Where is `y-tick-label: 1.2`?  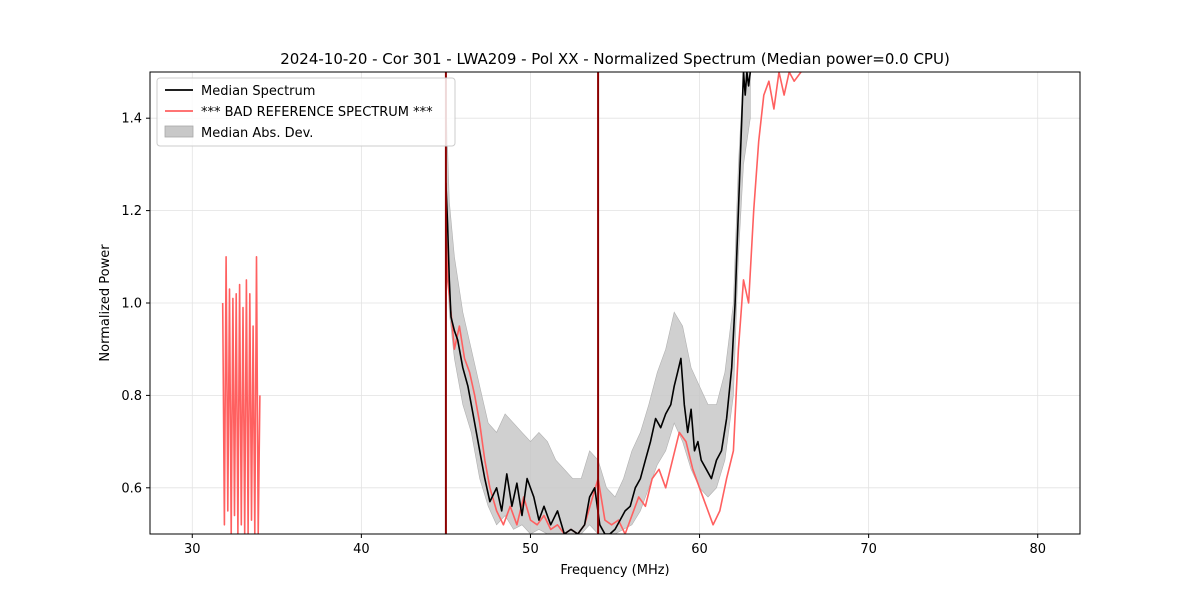
y-tick-label: 1.2 is located at coordinates (131, 211).